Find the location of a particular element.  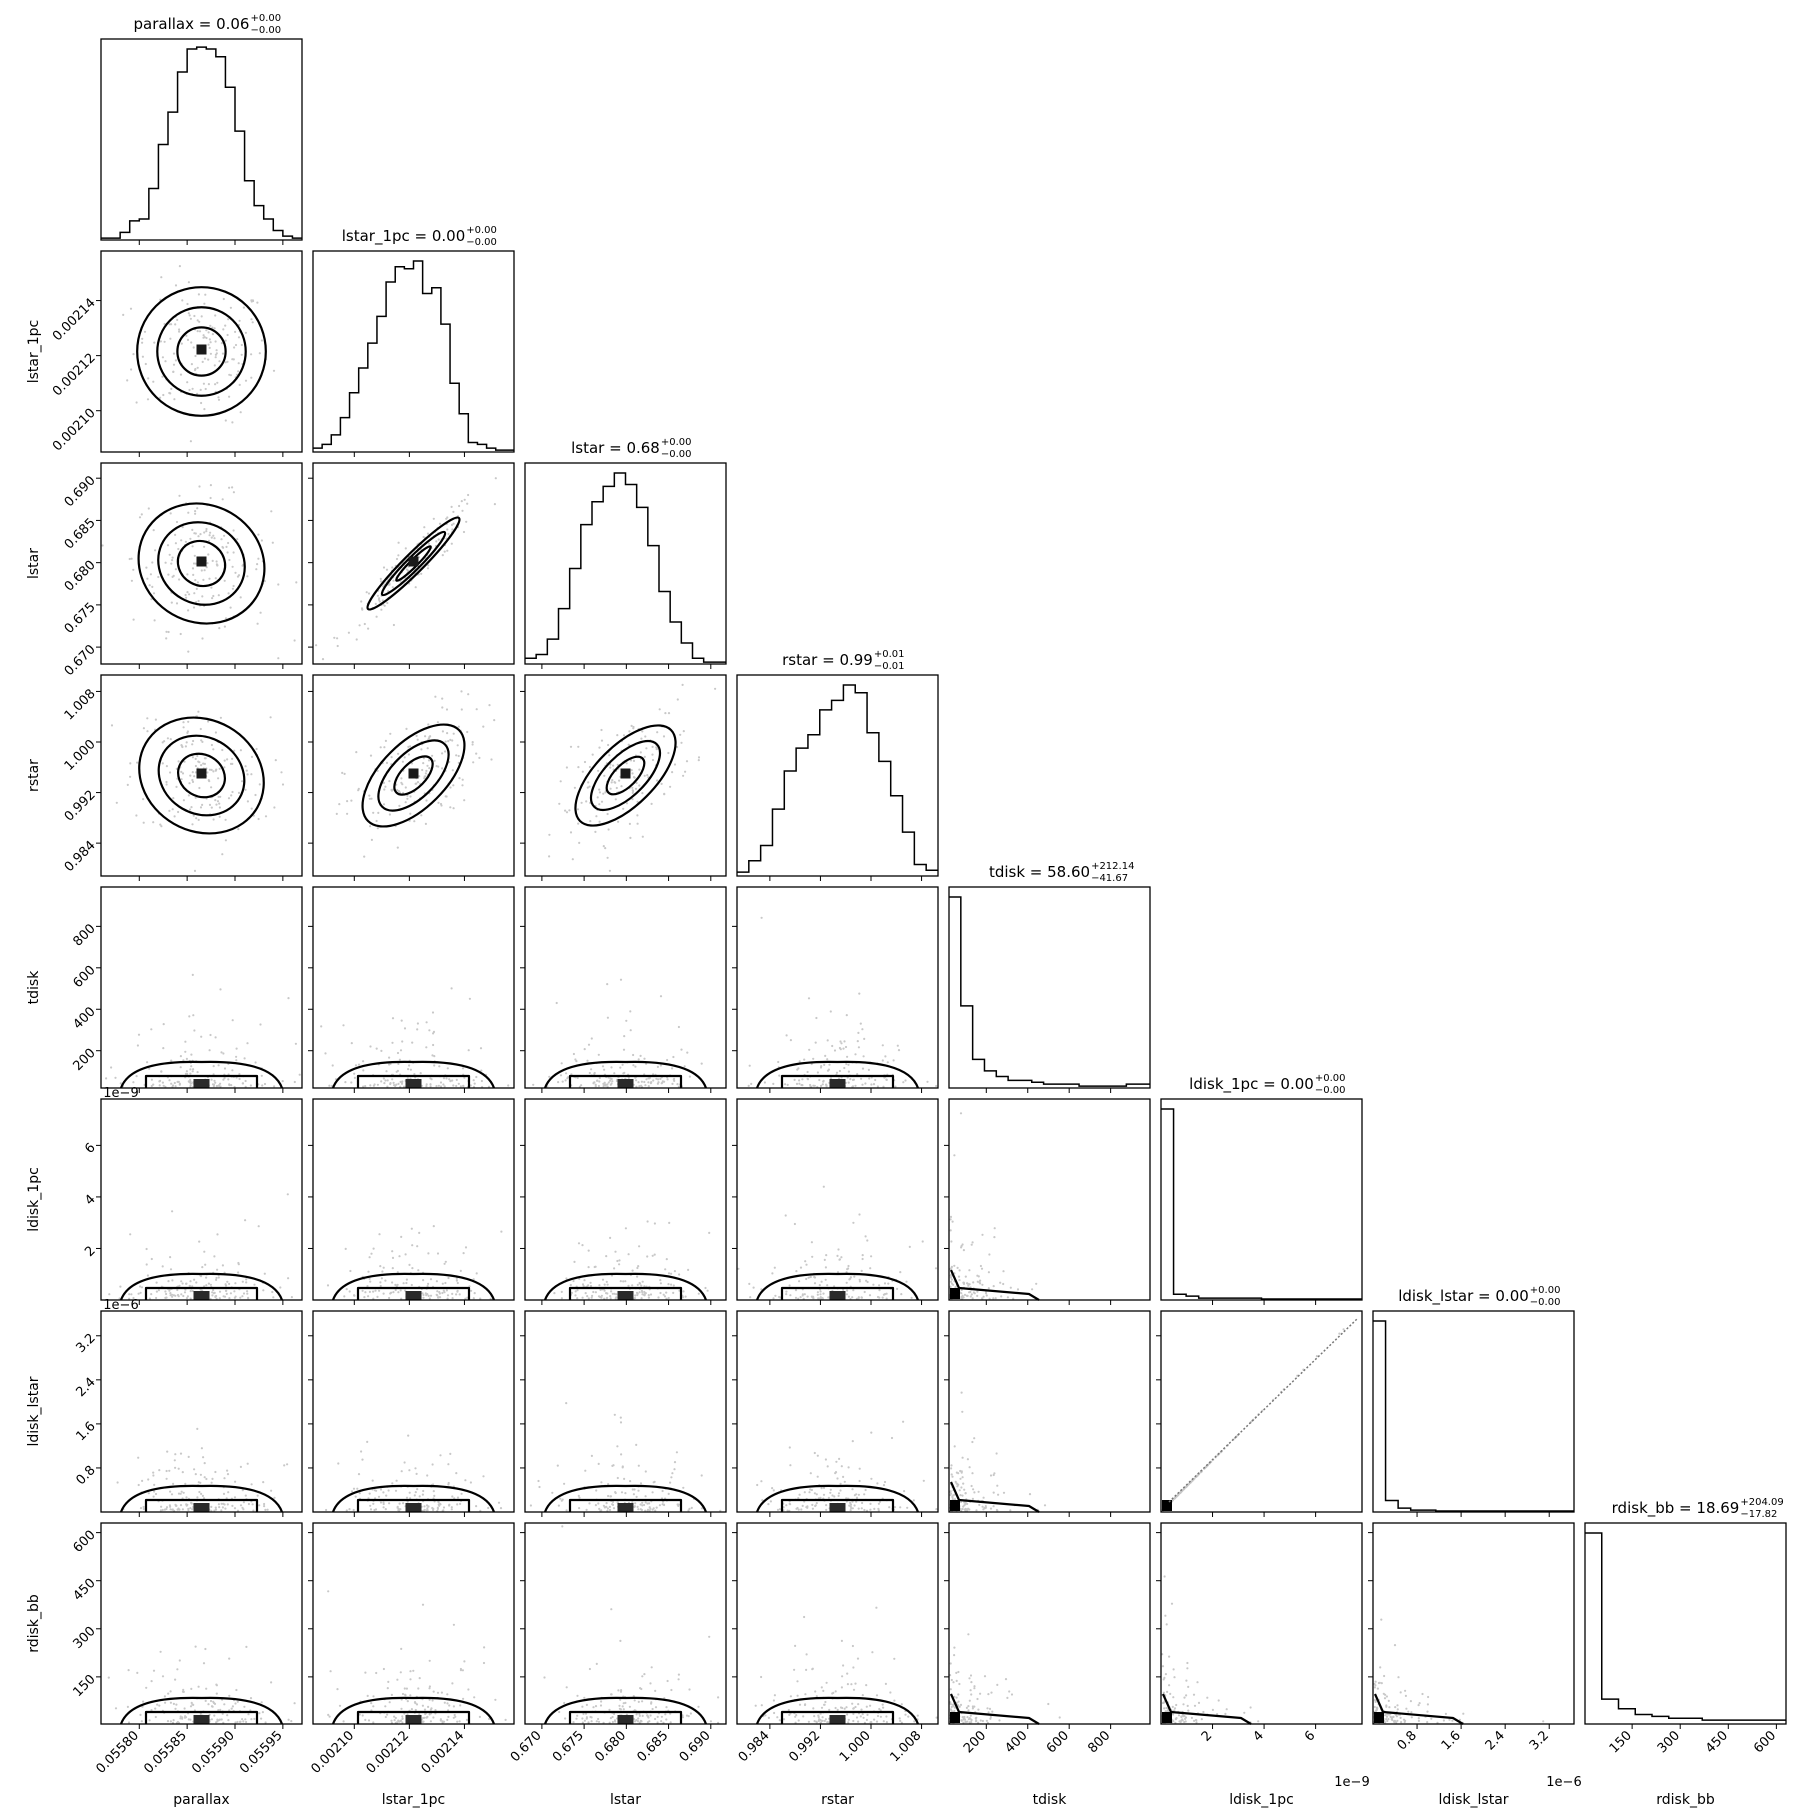

scatter-panel-lstar_1pc-vs-tdisk is located at coordinates (411, 989).